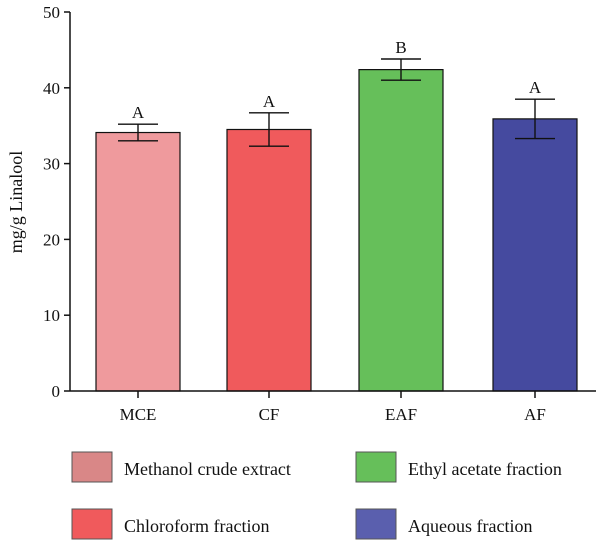 This screenshot has height=540, width=600. What do you see at coordinates (51, 164) in the screenshot?
I see `y-tick-label: 30` at bounding box center [51, 164].